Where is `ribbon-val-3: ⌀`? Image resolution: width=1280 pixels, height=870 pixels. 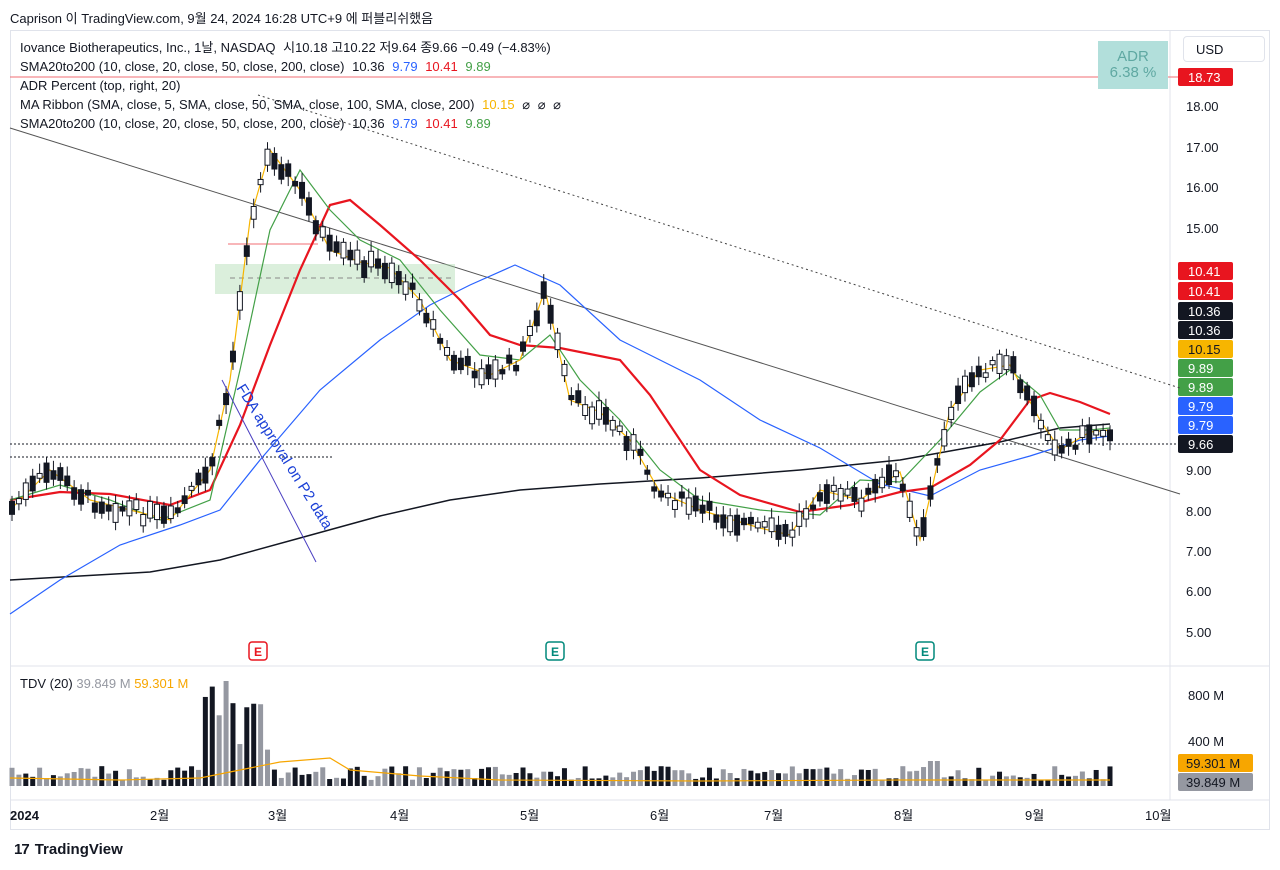 ribbon-val-3: ⌀ is located at coordinates (541, 104).